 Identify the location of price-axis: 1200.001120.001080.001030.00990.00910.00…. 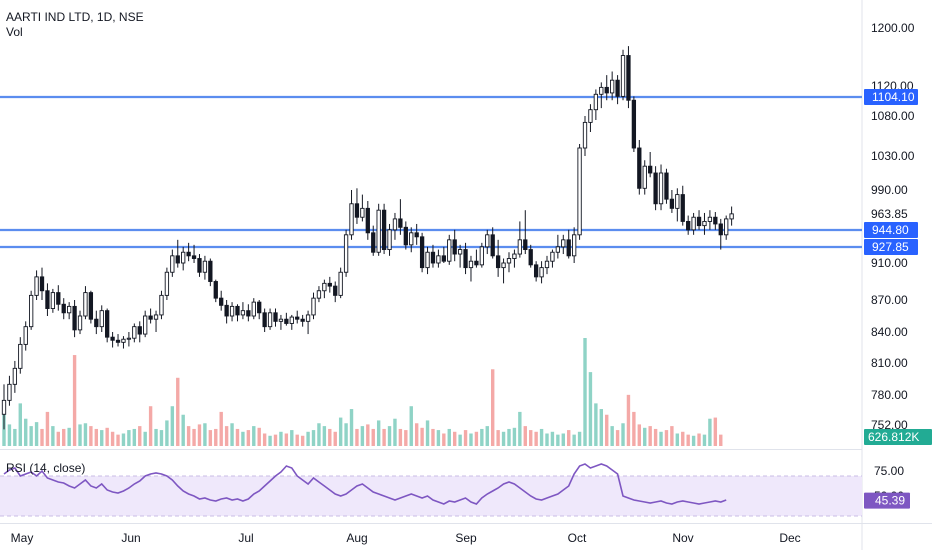
(898, 265).